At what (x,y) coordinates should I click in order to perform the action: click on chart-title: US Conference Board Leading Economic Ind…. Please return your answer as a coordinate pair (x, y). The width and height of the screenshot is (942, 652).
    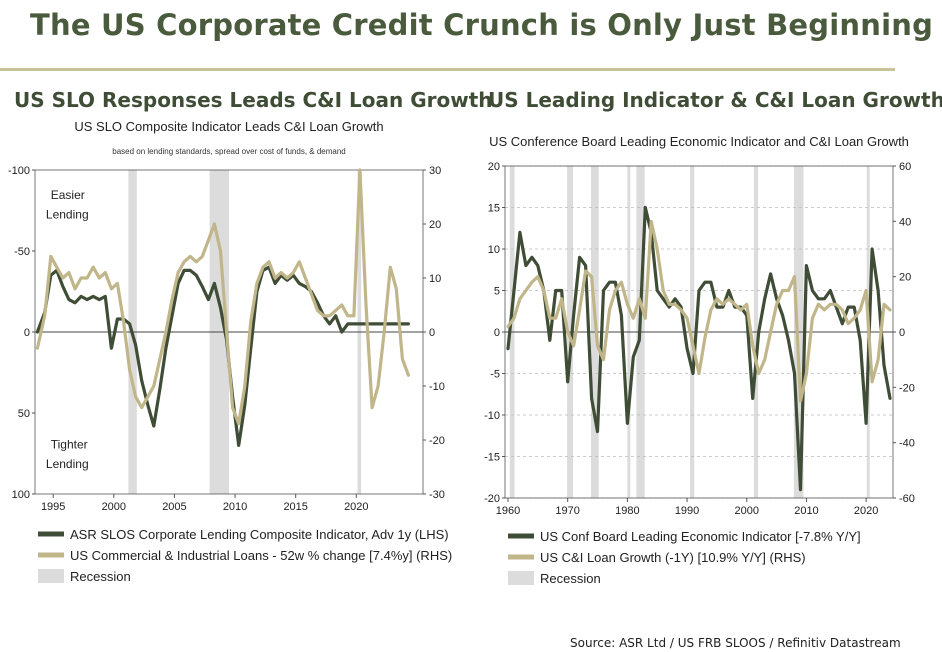
    Looking at the image, I should click on (699, 141).